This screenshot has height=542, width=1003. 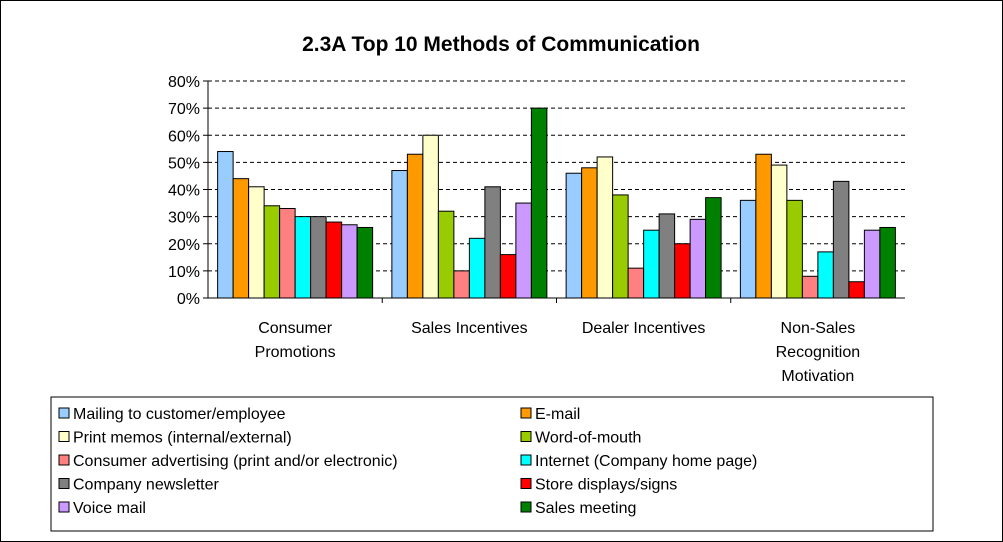 What do you see at coordinates (184, 109) in the screenshot?
I see `y-tick-label: 70%` at bounding box center [184, 109].